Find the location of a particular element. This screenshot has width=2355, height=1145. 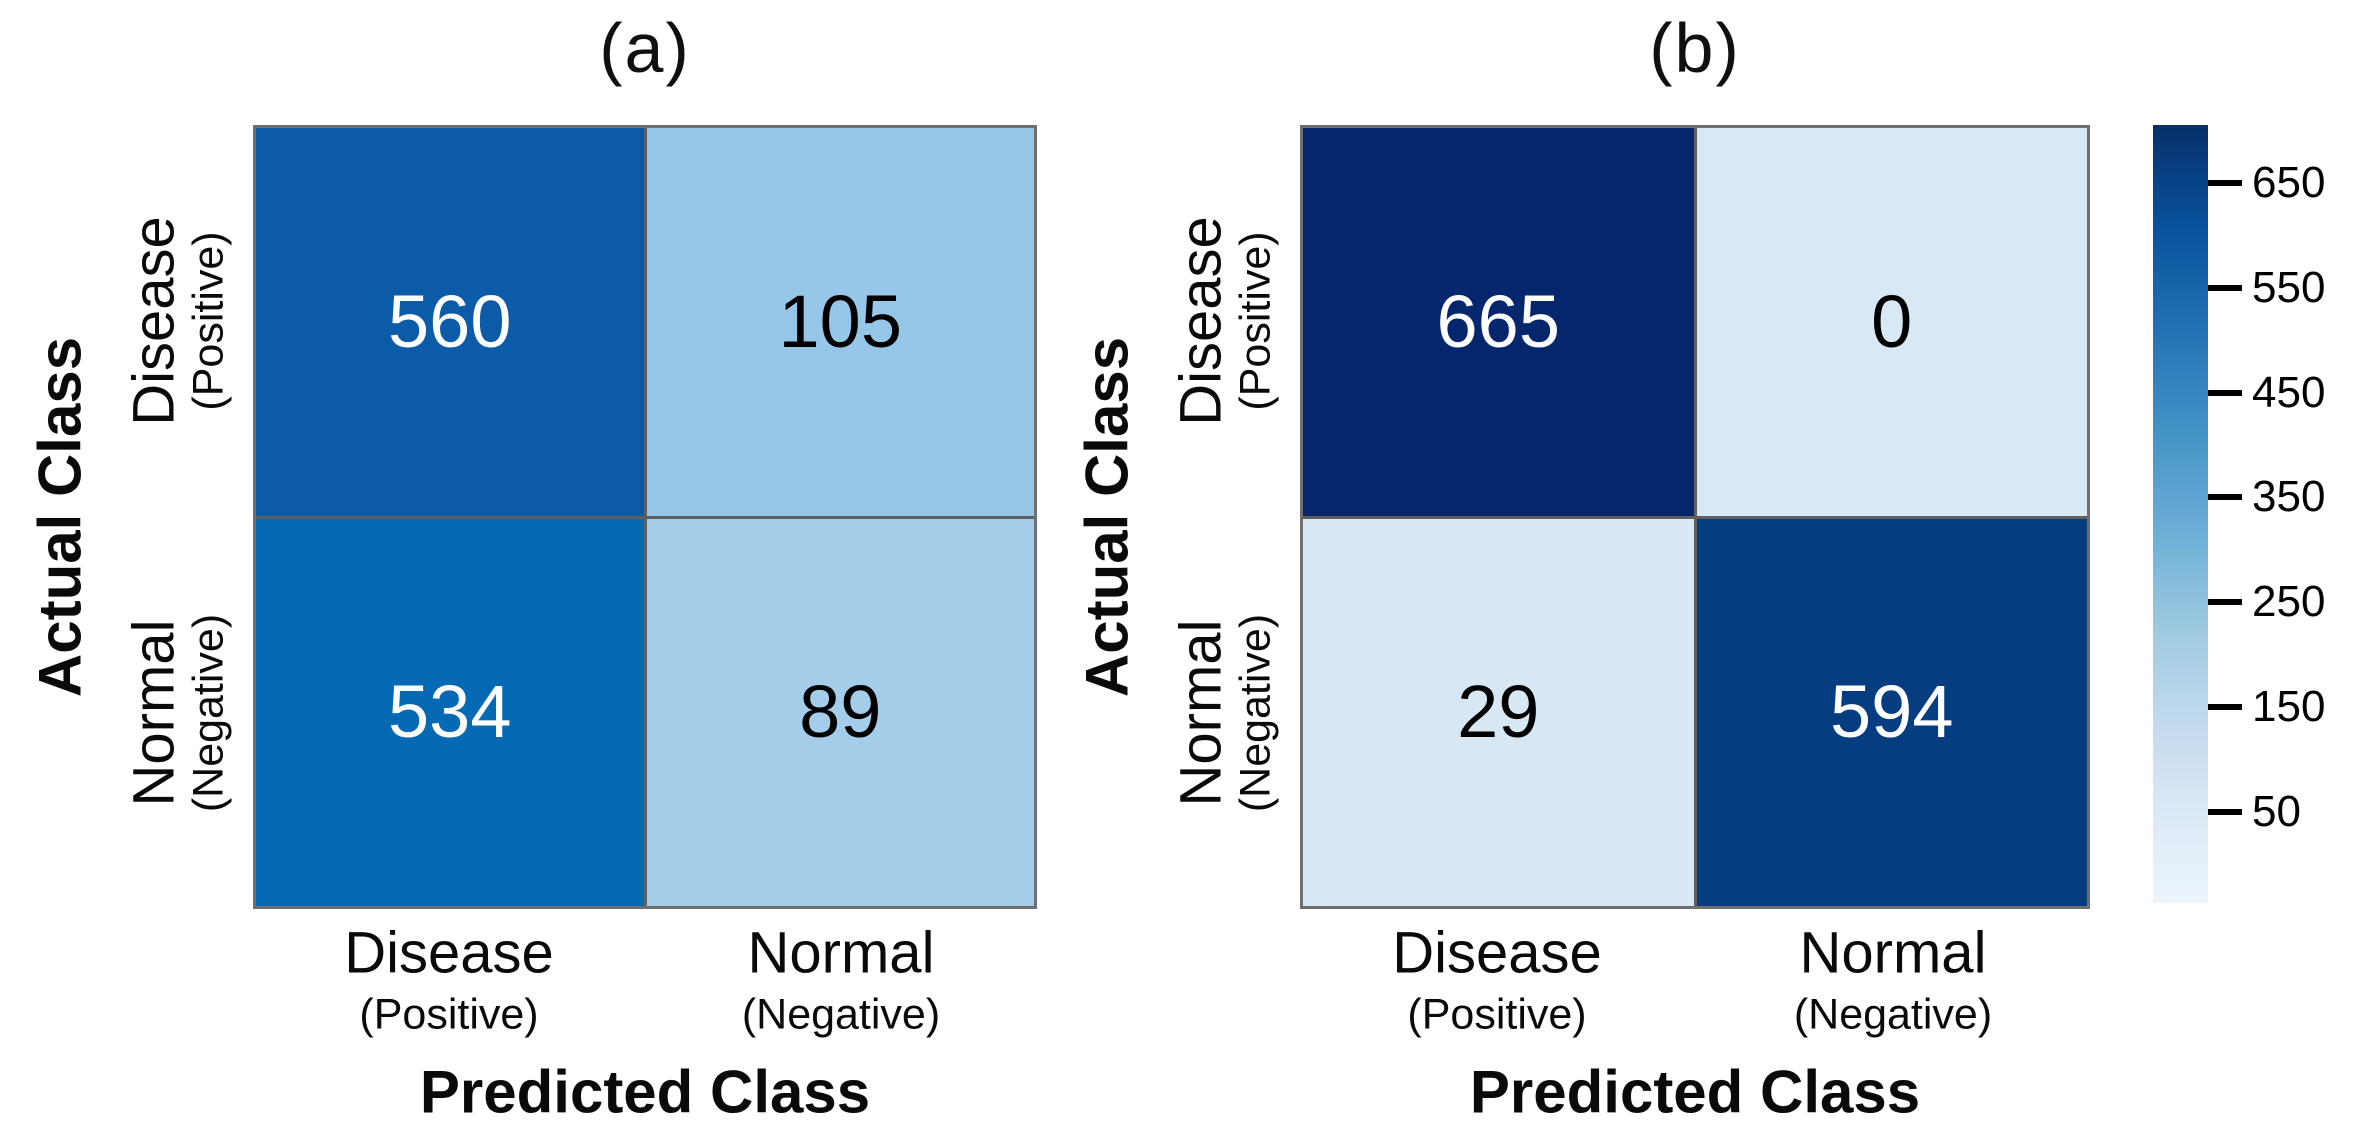

panel-b-row1-sublabel: (Negative) is located at coordinates (1255, 713).